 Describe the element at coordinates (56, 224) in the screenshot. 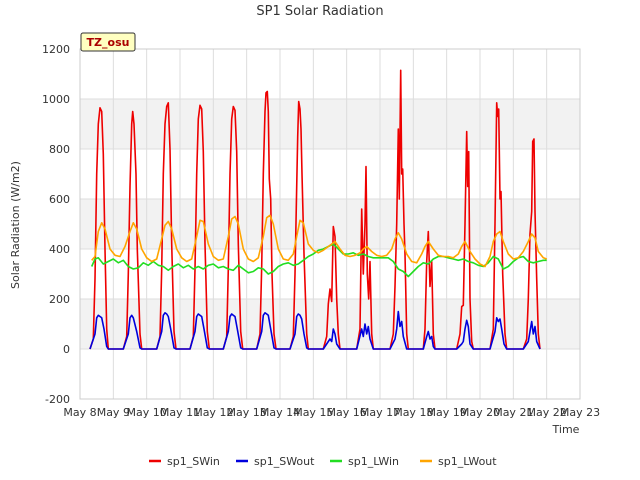

I see `y-tick-labels: -200 0 200 400 600 800 1000 1200` at that location.